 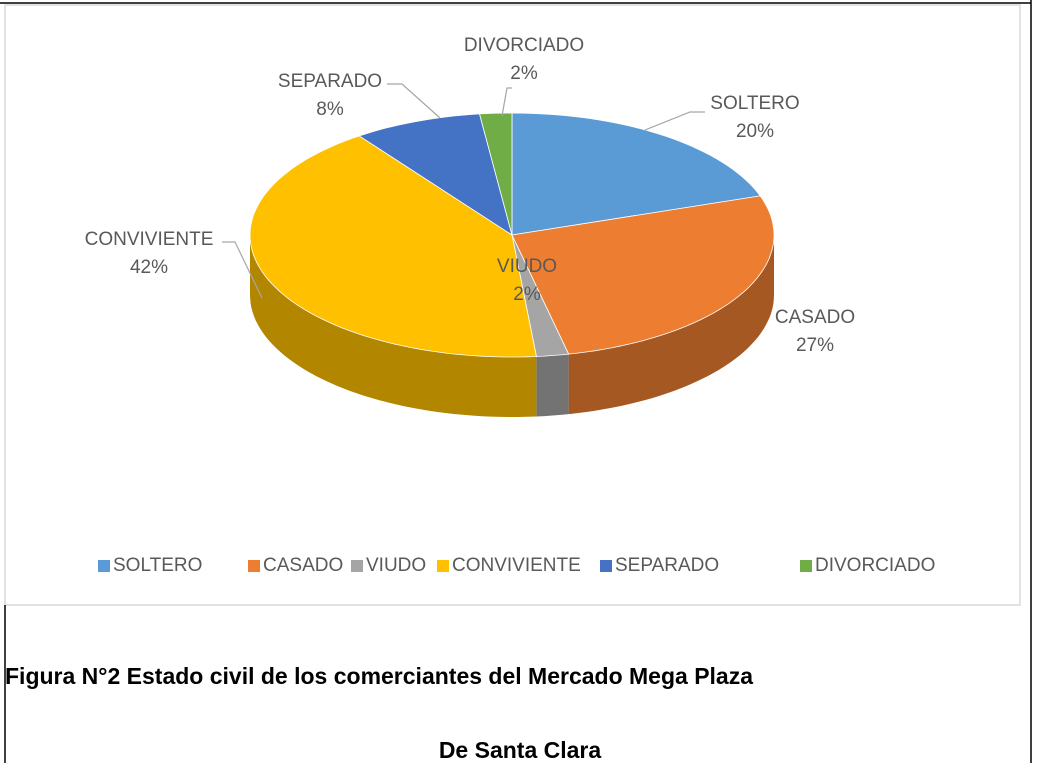 I want to click on data-label-name: VIUDO, so click(x=527, y=266).